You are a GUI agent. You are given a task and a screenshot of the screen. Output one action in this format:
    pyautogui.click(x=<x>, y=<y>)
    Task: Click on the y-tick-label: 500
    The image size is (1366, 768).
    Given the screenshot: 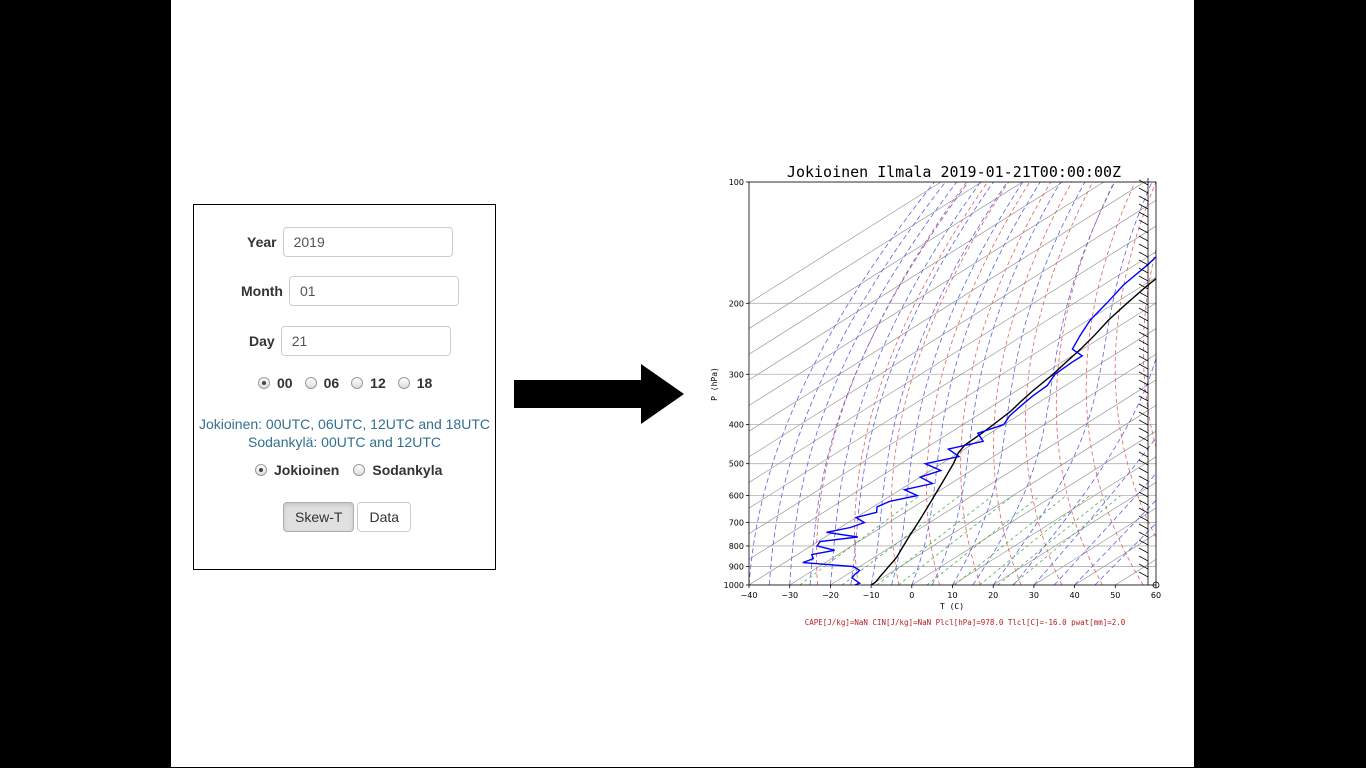 What is the action you would take?
    pyautogui.click(x=736, y=464)
    